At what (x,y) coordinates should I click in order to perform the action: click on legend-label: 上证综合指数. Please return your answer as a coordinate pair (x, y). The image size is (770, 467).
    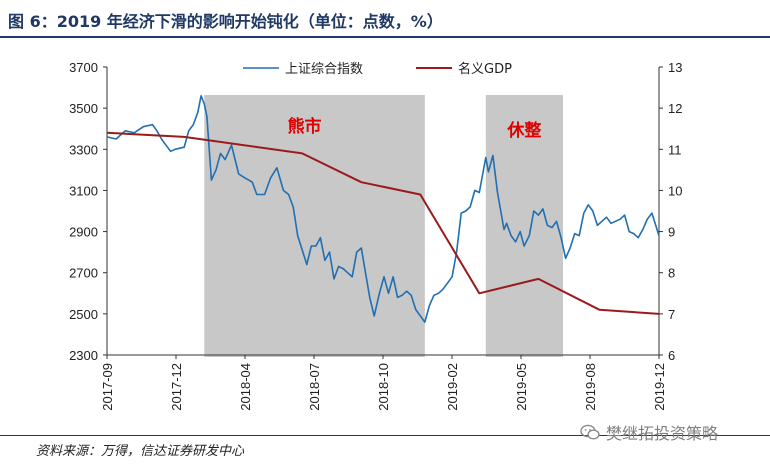
    Looking at the image, I should click on (324, 69).